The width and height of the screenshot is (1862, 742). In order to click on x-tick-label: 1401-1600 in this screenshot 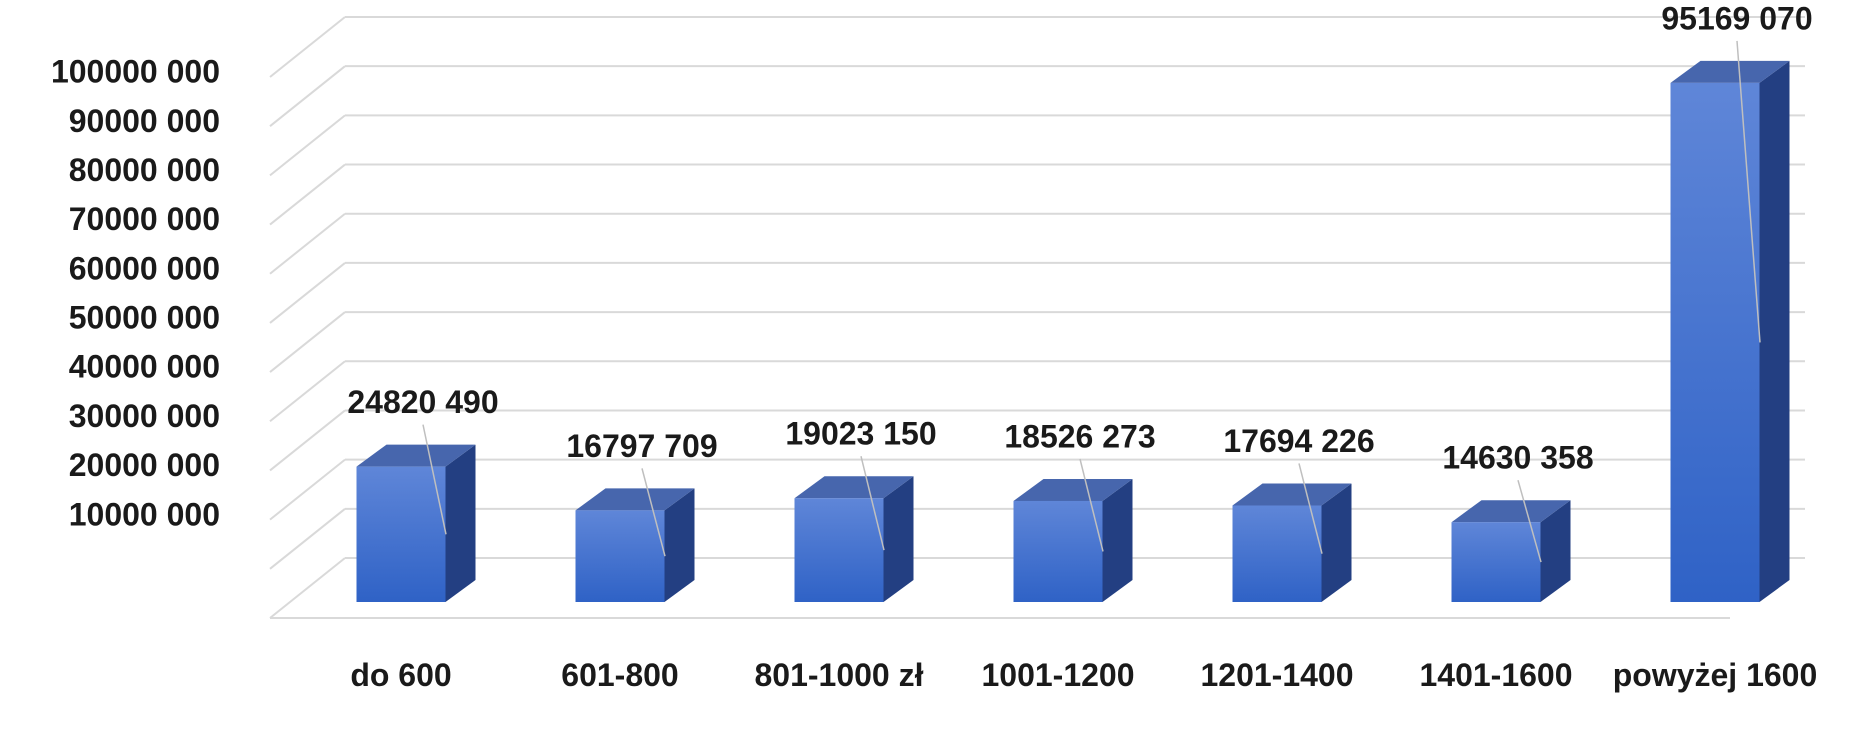, I will do `click(1496, 675)`.